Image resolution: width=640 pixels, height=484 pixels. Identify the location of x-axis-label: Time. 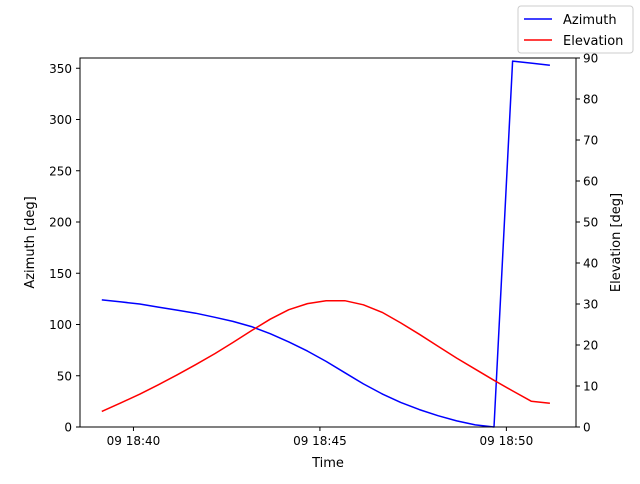
(327, 463).